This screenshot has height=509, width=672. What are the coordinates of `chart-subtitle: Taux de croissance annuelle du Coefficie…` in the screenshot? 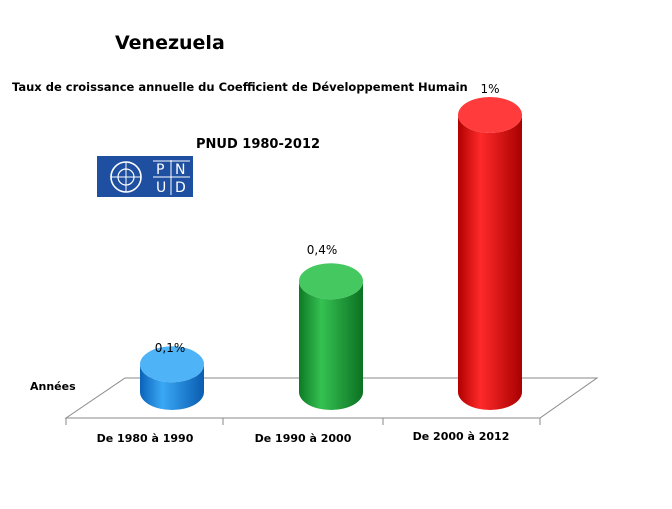 It's located at (240, 87).